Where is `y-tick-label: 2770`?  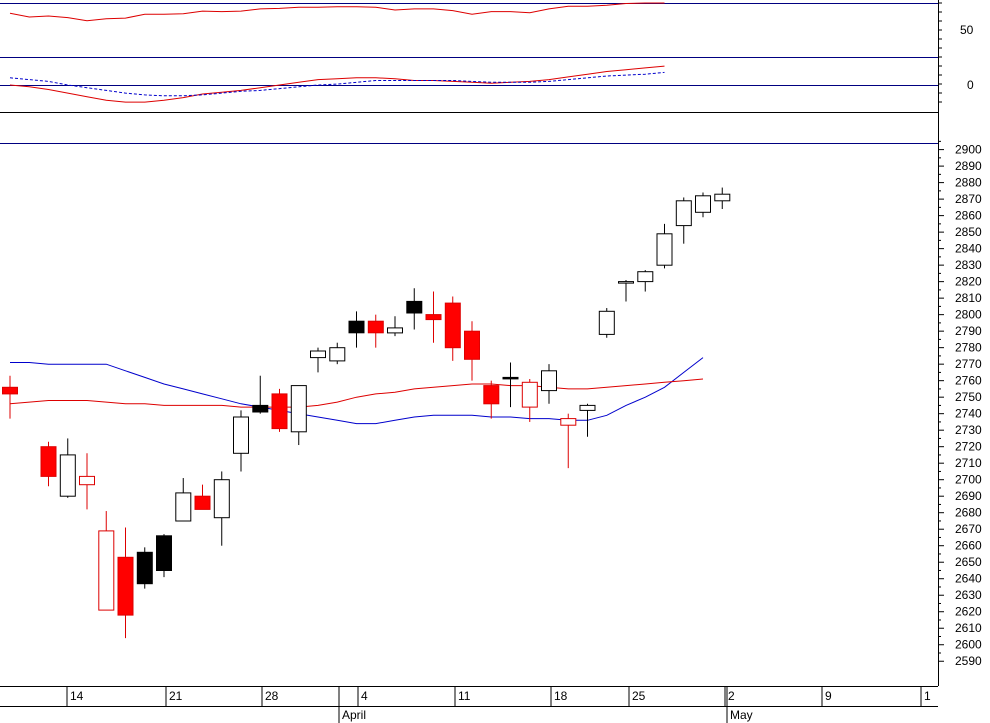 y-tick-label: 2770 is located at coordinates (968, 364).